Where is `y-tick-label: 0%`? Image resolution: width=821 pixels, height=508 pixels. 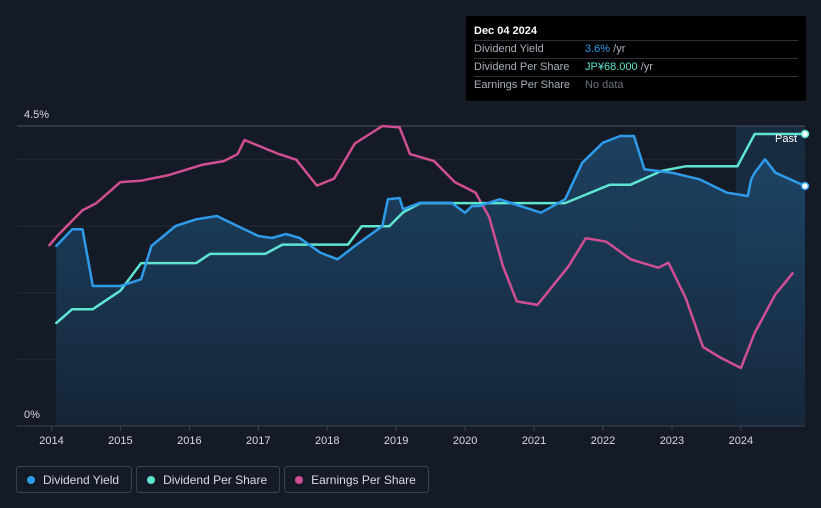
y-tick-label: 0% is located at coordinates (32, 415).